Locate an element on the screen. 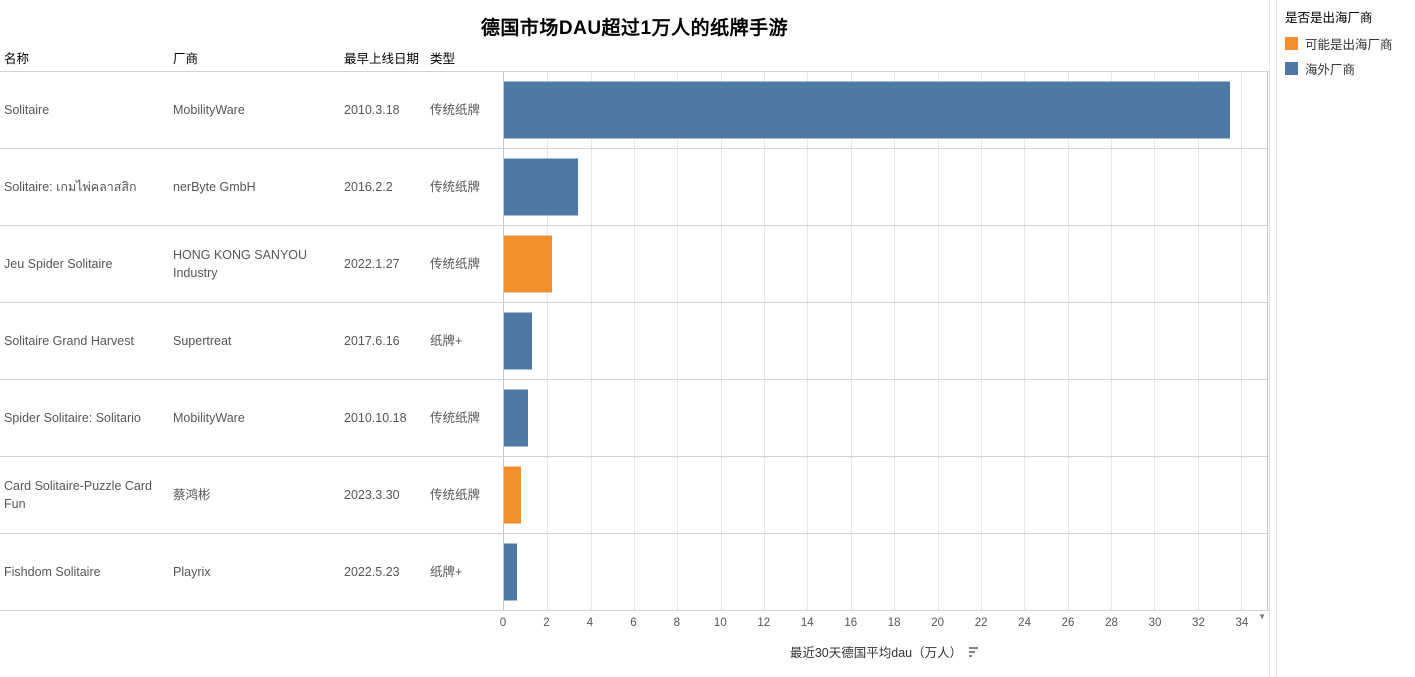  vendor-cell: HONG KONG SANYOU Industry is located at coordinates (240, 263).